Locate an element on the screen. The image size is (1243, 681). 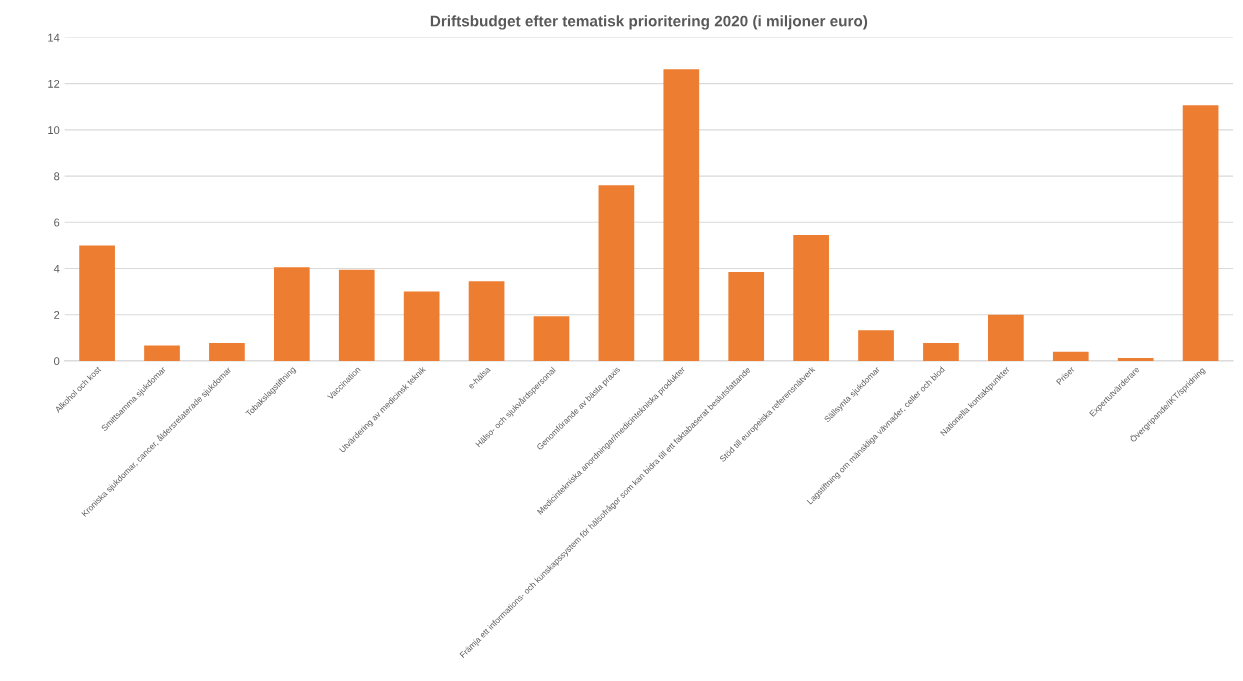
y-tick-label: 10 is located at coordinates (54, 130).